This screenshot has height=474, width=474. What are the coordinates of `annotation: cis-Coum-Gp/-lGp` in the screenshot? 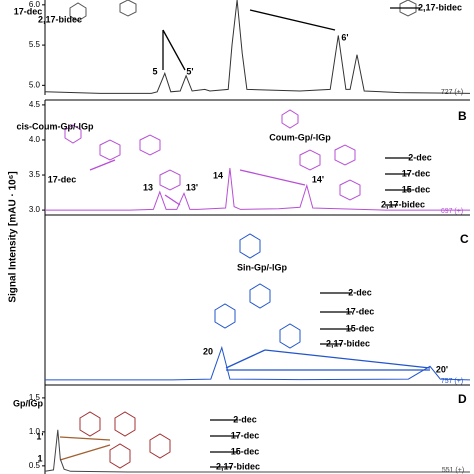 It's located at (55, 126).